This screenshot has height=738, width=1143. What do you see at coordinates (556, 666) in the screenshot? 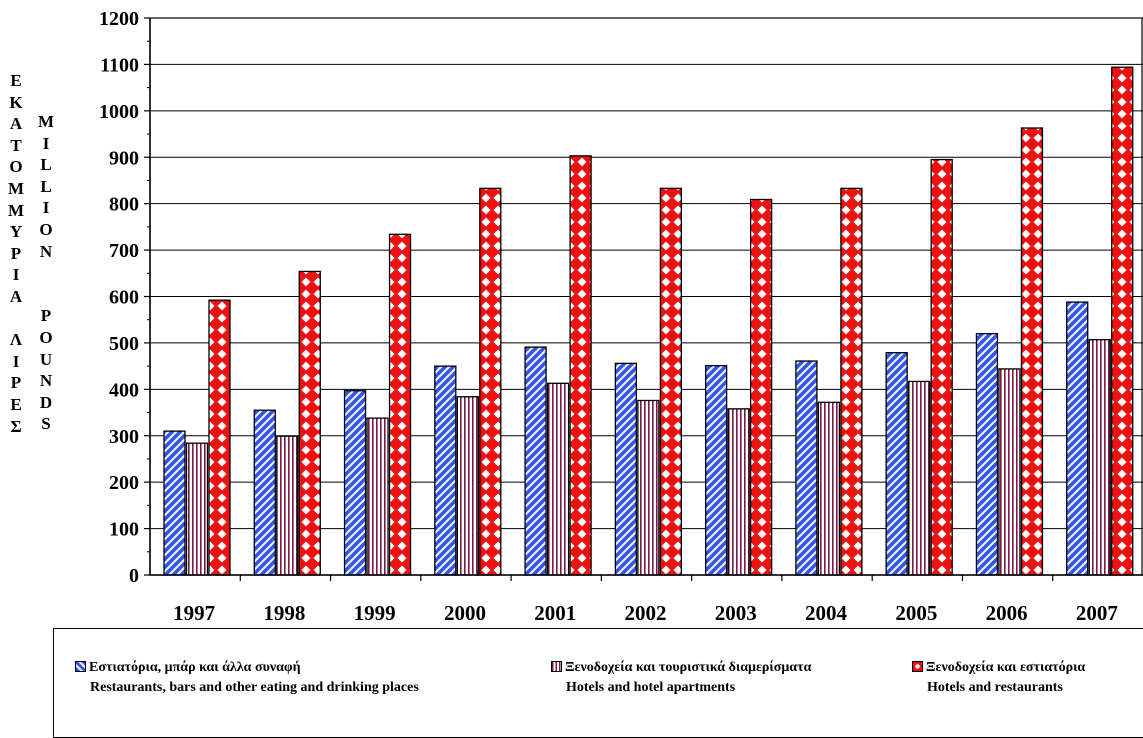
I see `legend-swatch-hotels-apartments` at bounding box center [556, 666].